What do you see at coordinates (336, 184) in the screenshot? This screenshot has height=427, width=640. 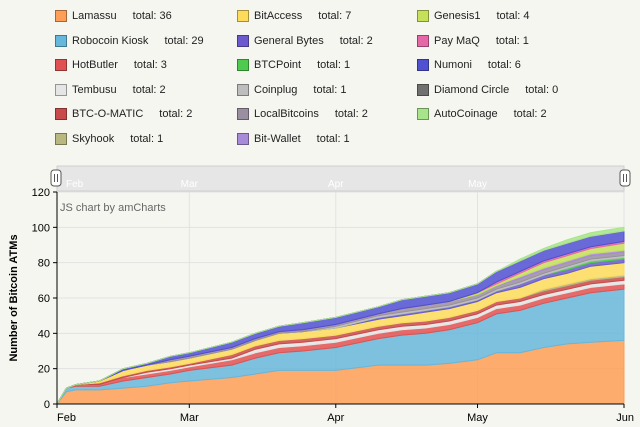 I see `scrollbar-label: Apr` at bounding box center [336, 184].